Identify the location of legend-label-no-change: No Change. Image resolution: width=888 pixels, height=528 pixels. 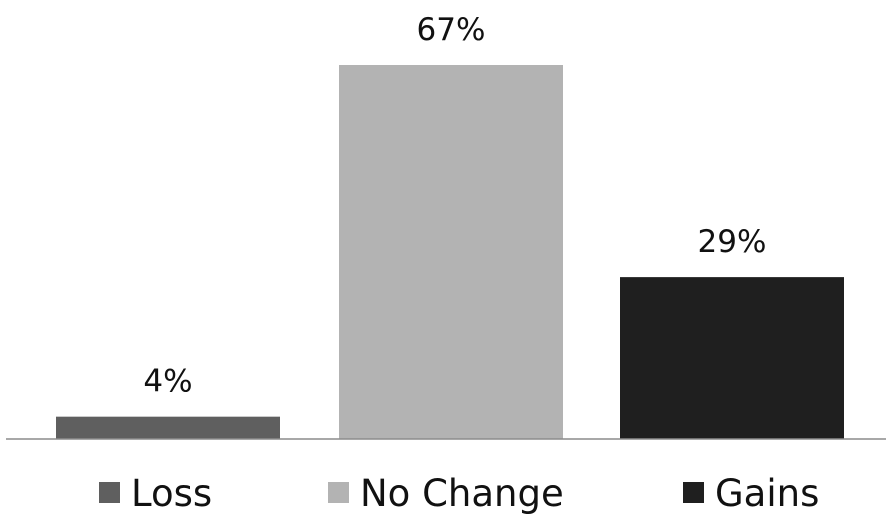
(462, 493).